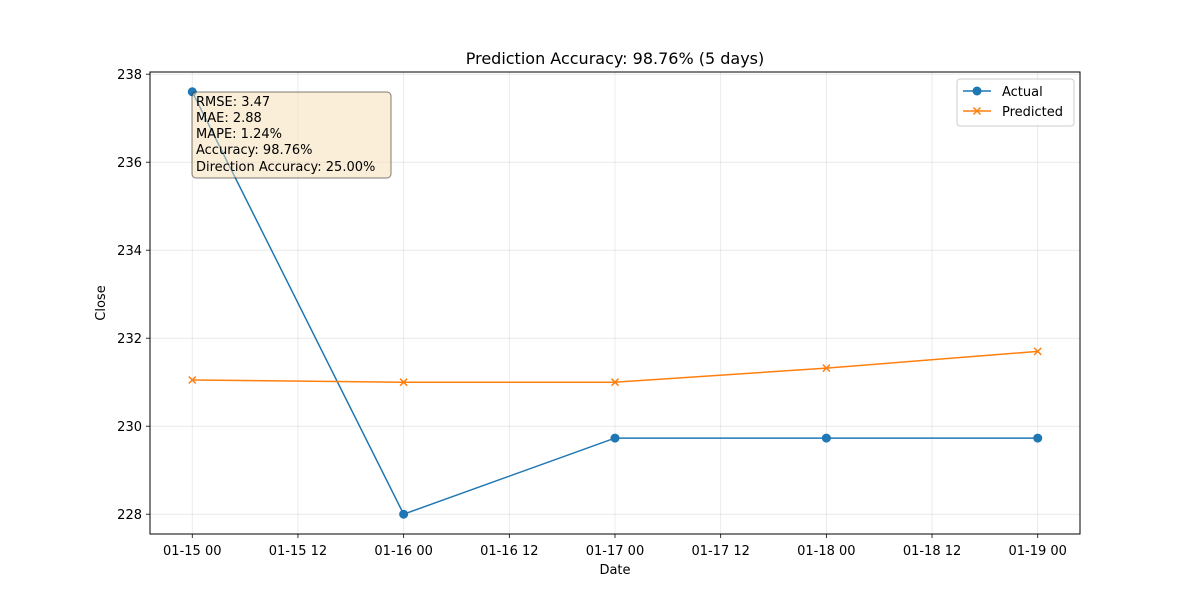 This screenshot has width=1200, height=600. I want to click on x-tick-label: 01-17 12, so click(720, 551).